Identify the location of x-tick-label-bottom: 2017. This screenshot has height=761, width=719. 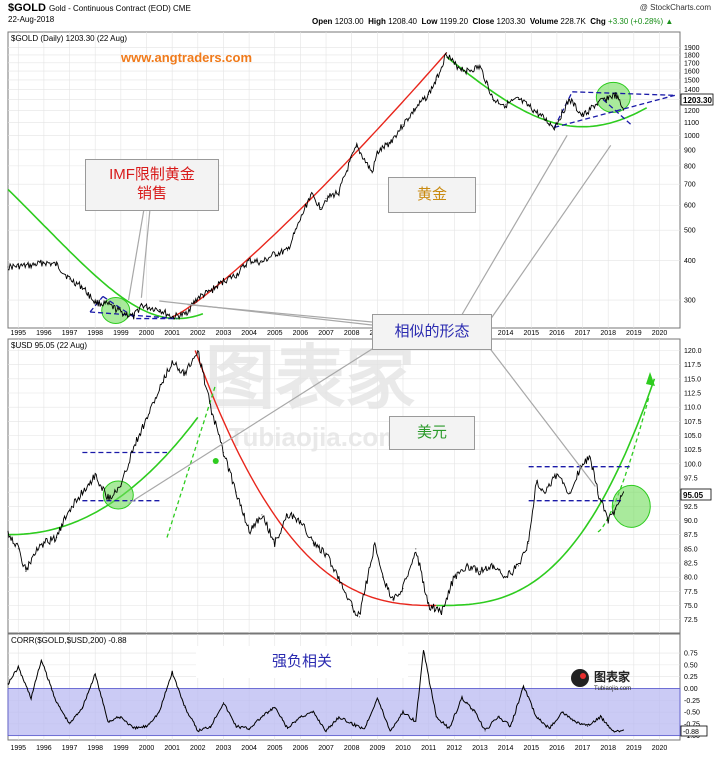
(583, 748).